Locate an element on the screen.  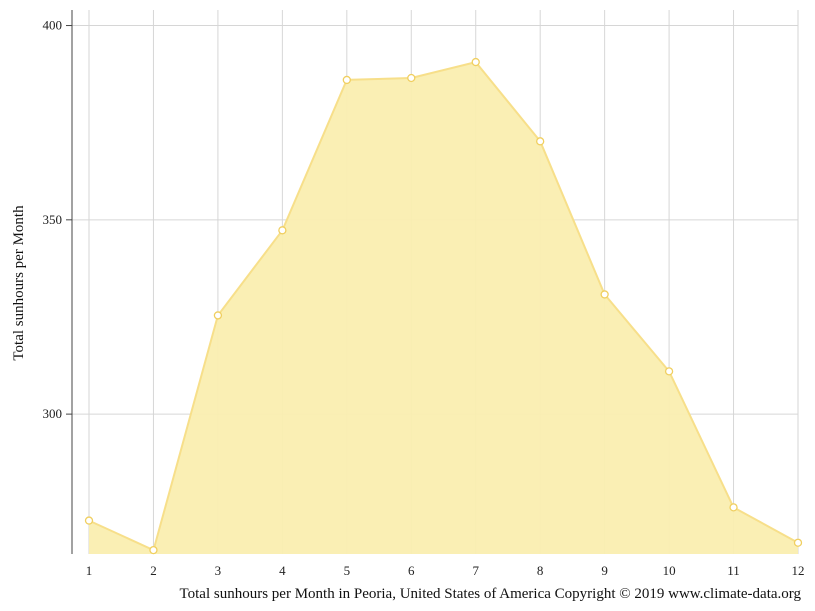
y-axis-ticks: 300 350 400 is located at coordinates (57, 219).